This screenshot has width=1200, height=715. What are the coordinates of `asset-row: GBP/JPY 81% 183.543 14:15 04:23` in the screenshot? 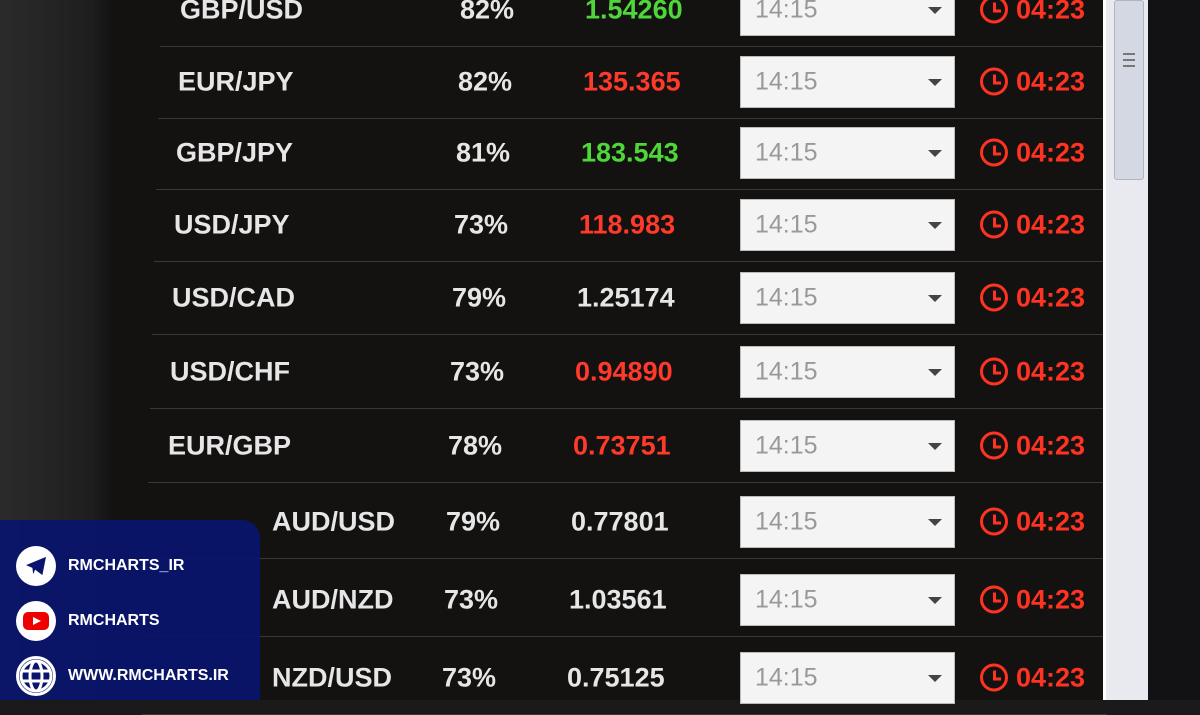 It's located at (638, 153).